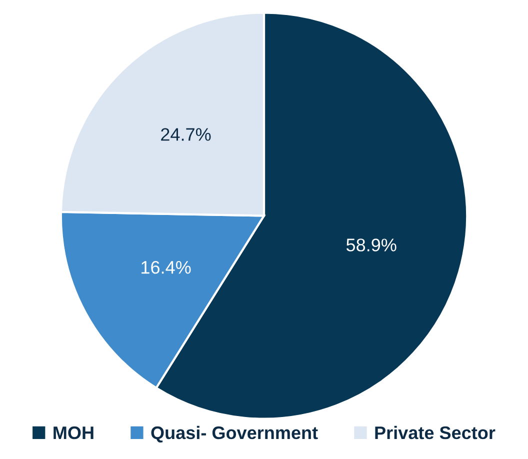 This screenshot has width=528, height=459. I want to click on data-label: 24.7%, so click(186, 134).